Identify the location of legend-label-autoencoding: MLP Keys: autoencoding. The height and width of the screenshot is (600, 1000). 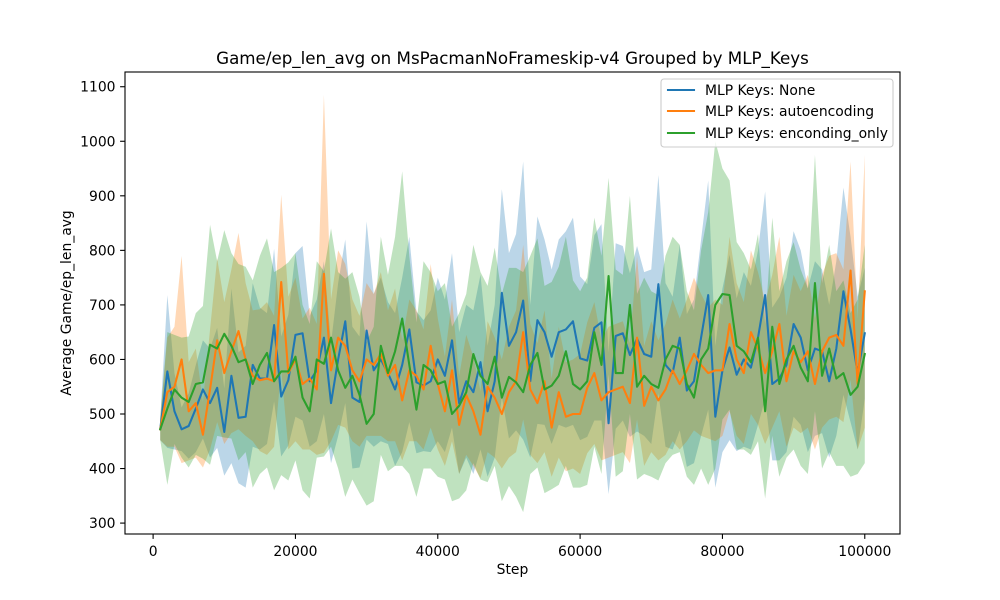
(789, 112).